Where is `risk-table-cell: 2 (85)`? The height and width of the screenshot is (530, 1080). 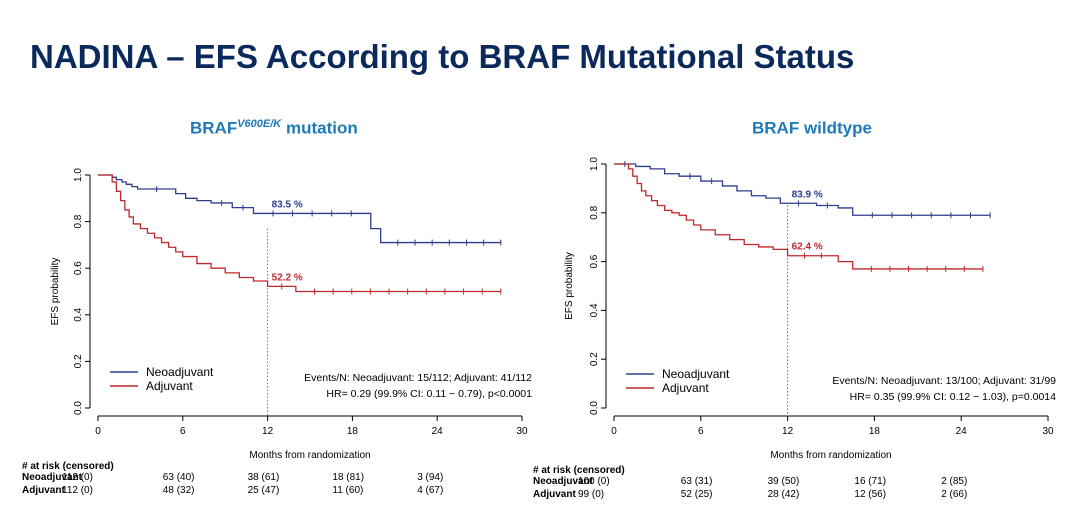 risk-table-cell: 2 (85) is located at coordinates (954, 481).